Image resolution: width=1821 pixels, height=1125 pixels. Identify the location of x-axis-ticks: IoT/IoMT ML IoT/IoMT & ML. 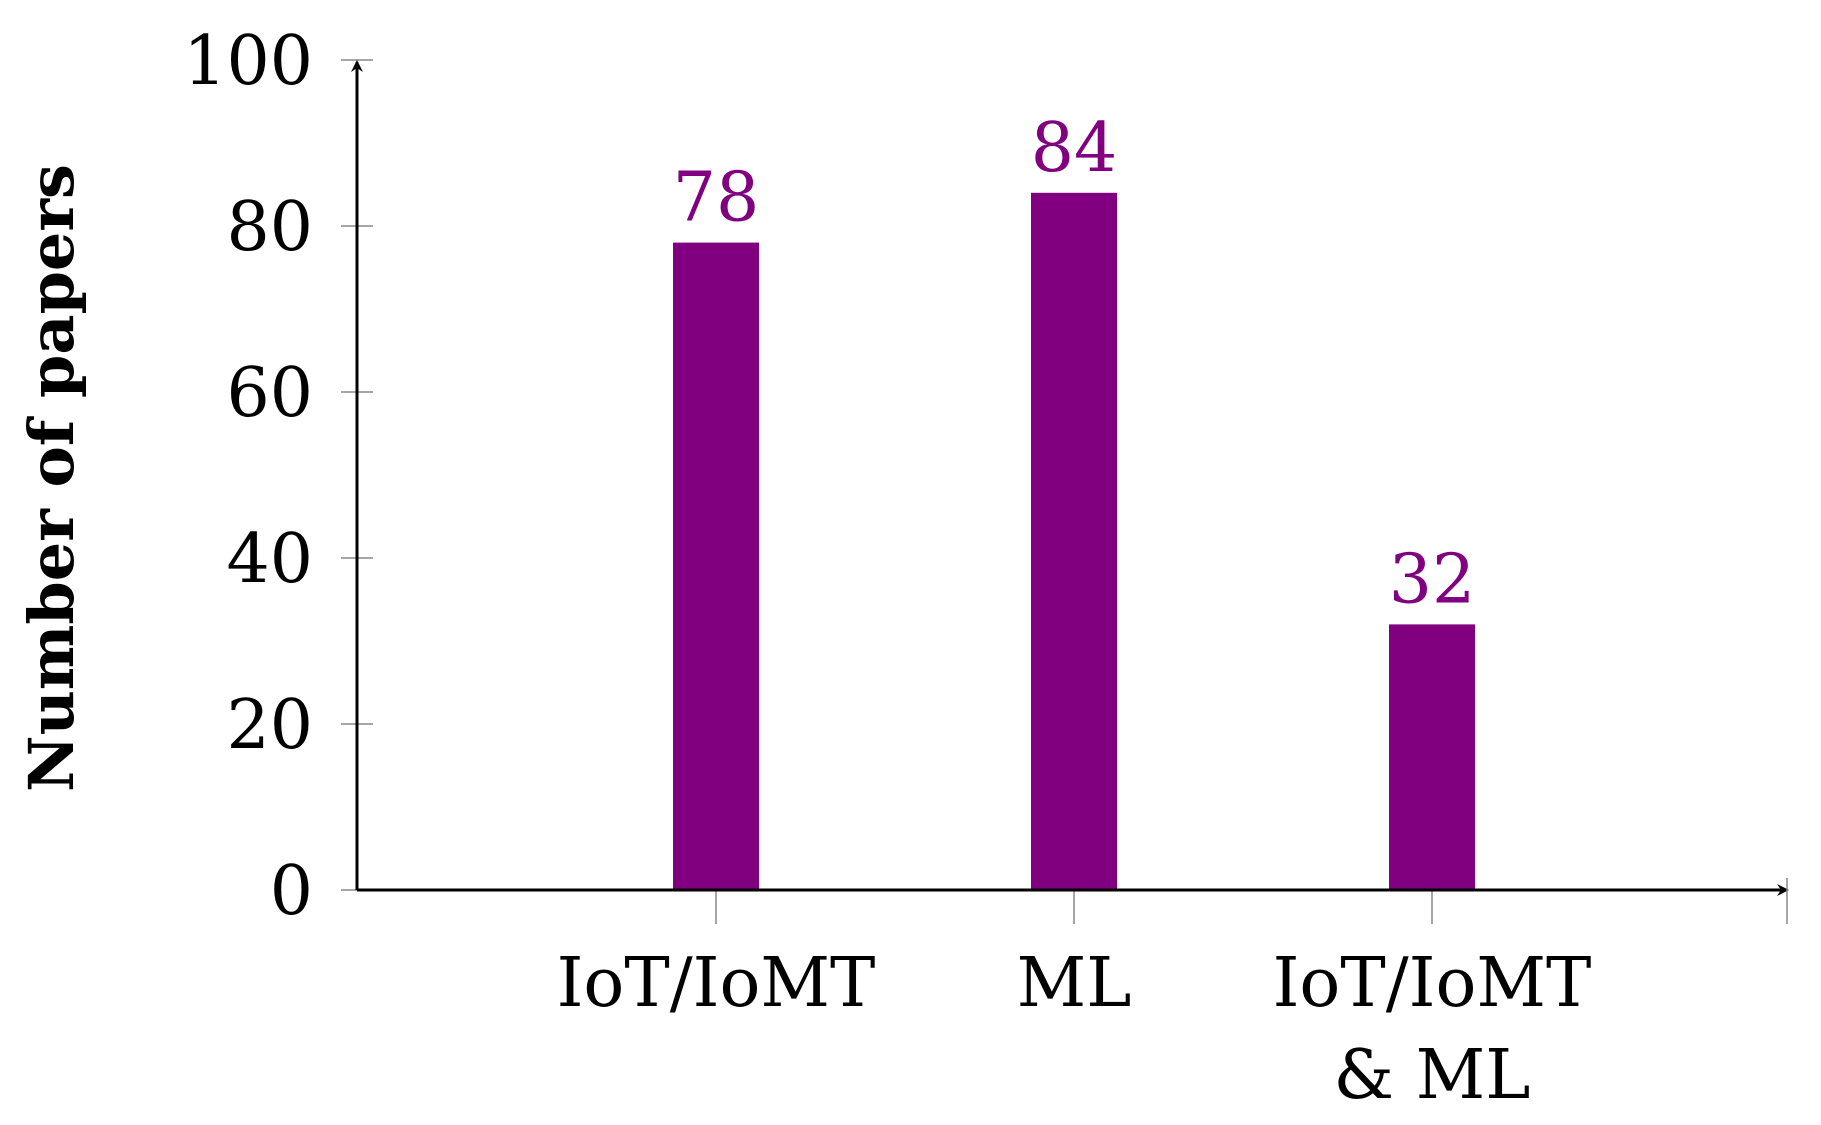
(1074, 1002).